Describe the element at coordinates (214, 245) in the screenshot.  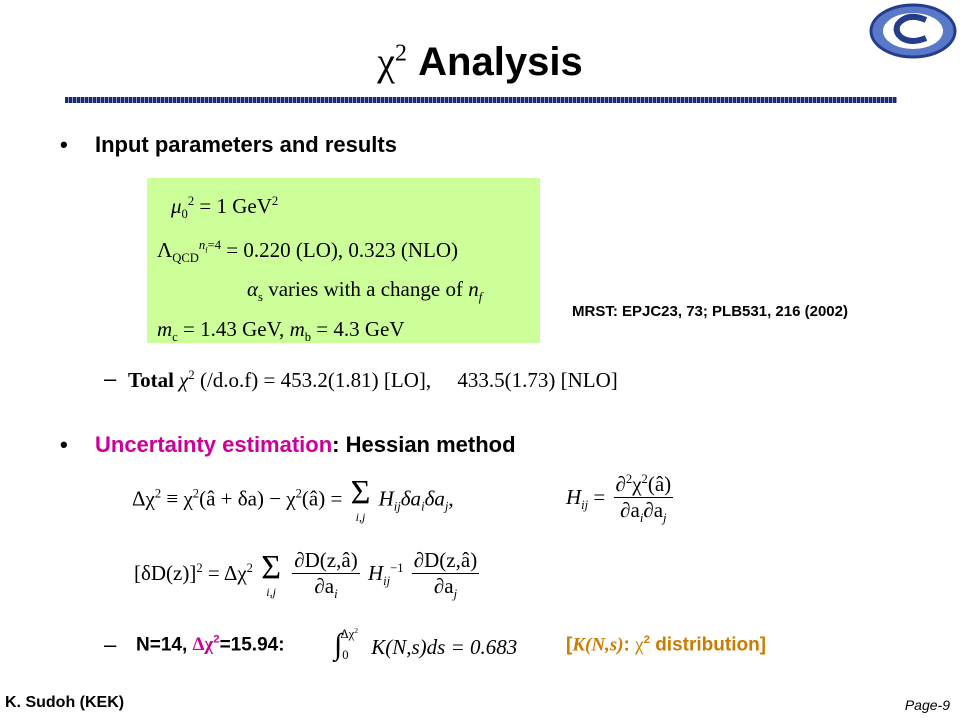
I see `text-part: =4` at that location.